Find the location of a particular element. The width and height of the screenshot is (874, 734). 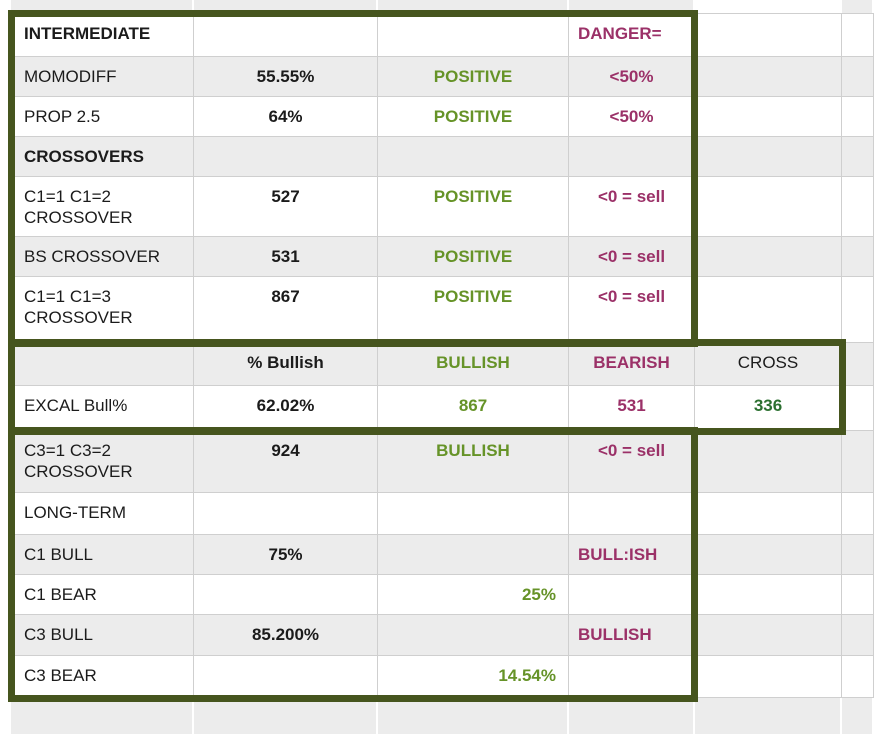

cell-c1-bull-status: BULL:ISH is located at coordinates (632, 554).